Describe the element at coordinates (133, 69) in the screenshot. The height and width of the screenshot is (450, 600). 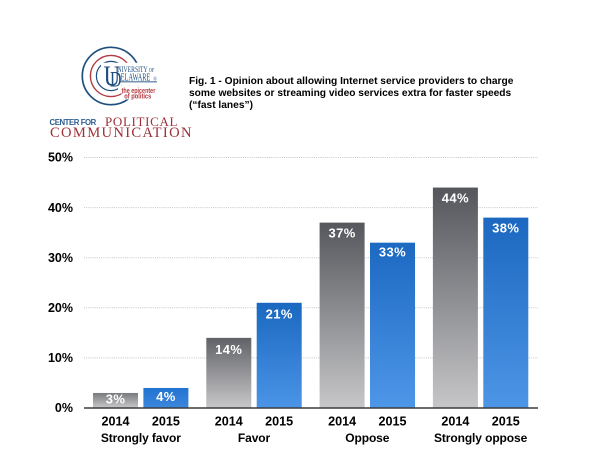
I see `svg-text: NIVERSITY` at that location.